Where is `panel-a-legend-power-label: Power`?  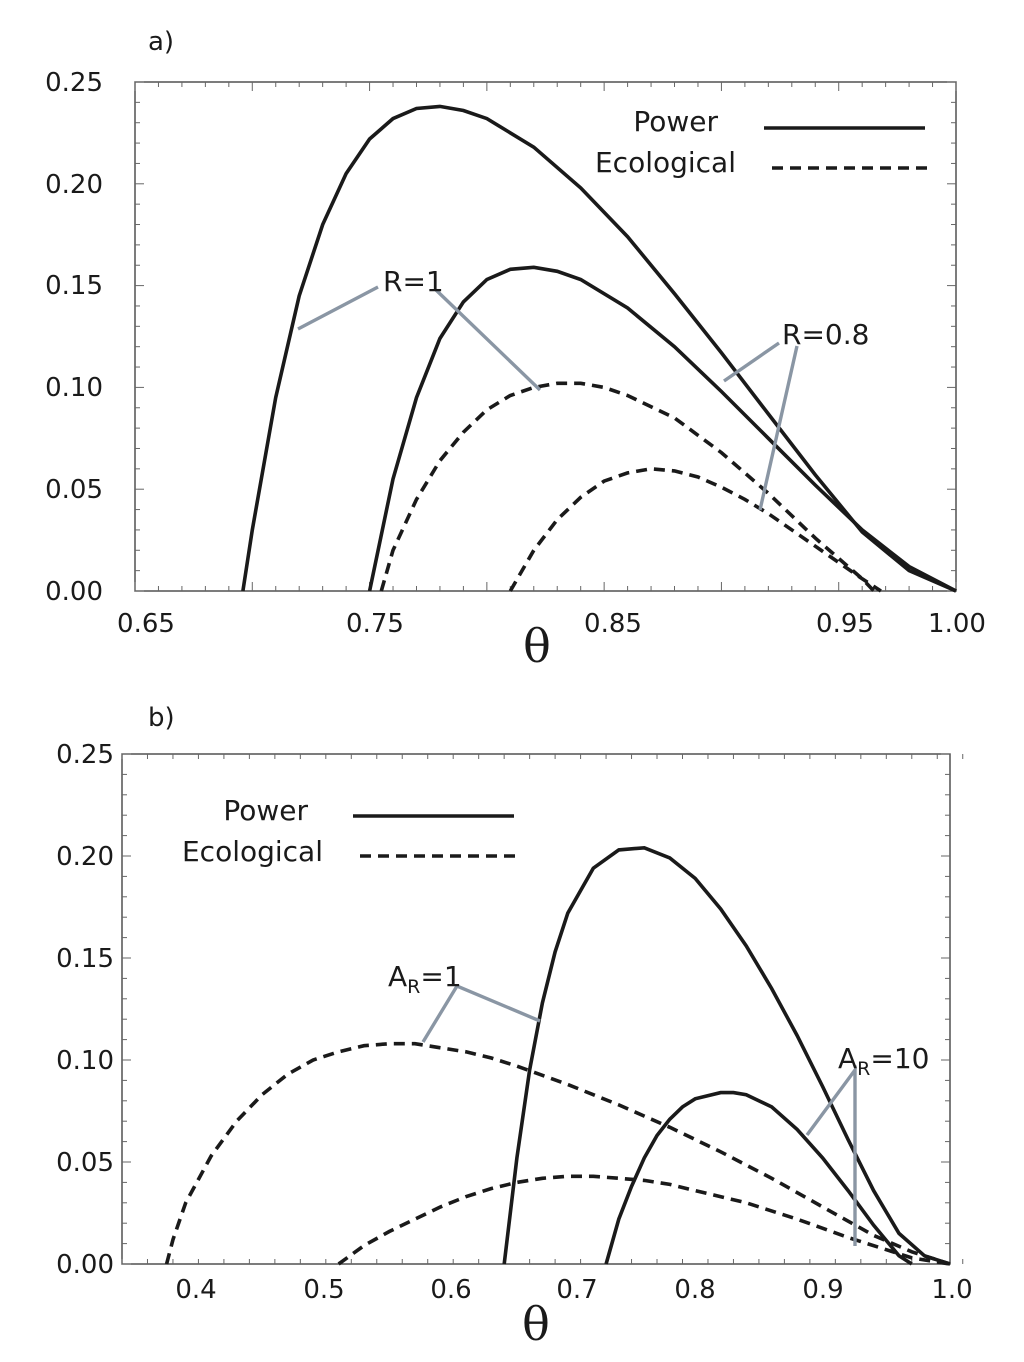
panel-a-legend-power-label: Power is located at coordinates (675, 121).